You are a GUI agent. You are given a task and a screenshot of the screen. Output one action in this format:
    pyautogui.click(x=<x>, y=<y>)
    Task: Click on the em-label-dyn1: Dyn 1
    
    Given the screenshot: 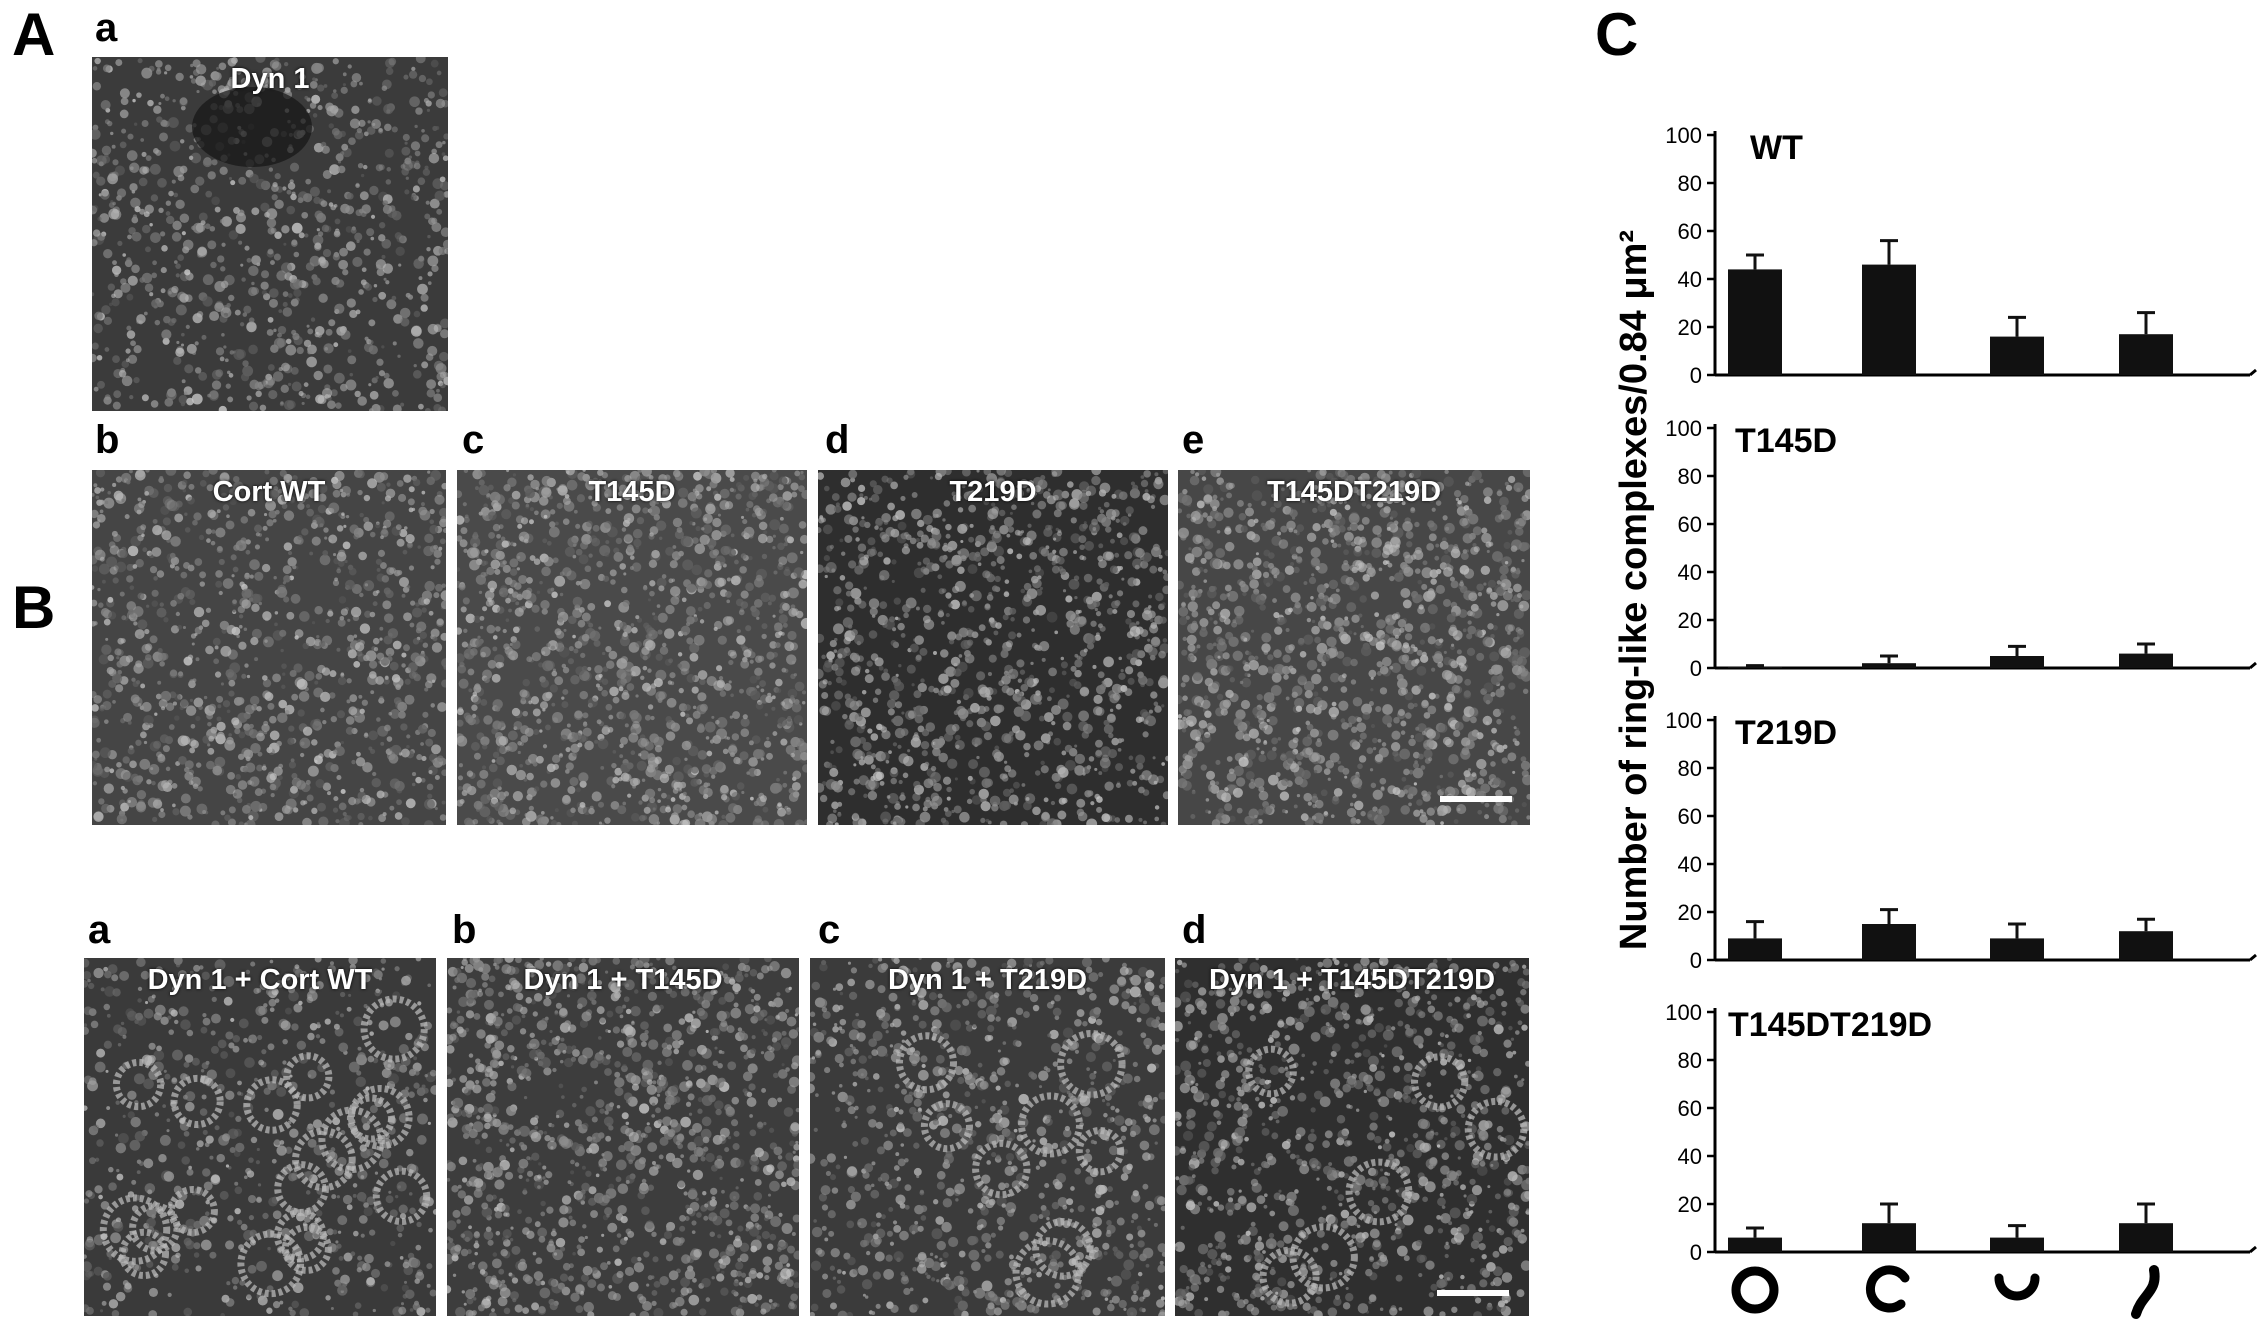 What is the action you would take?
    pyautogui.click(x=270, y=79)
    